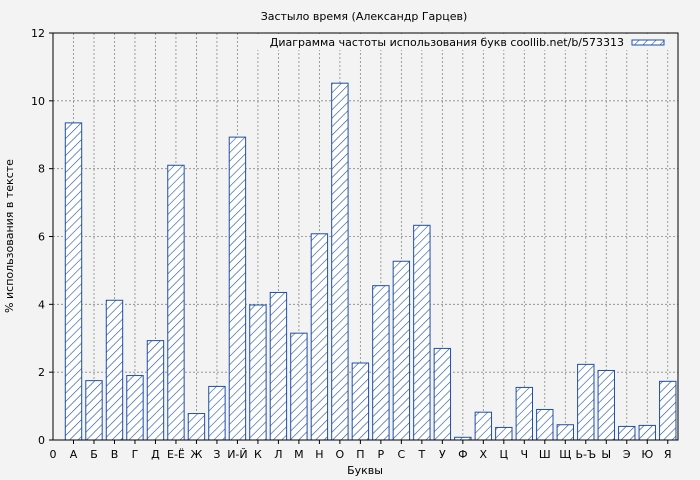  What do you see at coordinates (360, 454) in the screenshot?
I see `x-tick-label: П` at bounding box center [360, 454].